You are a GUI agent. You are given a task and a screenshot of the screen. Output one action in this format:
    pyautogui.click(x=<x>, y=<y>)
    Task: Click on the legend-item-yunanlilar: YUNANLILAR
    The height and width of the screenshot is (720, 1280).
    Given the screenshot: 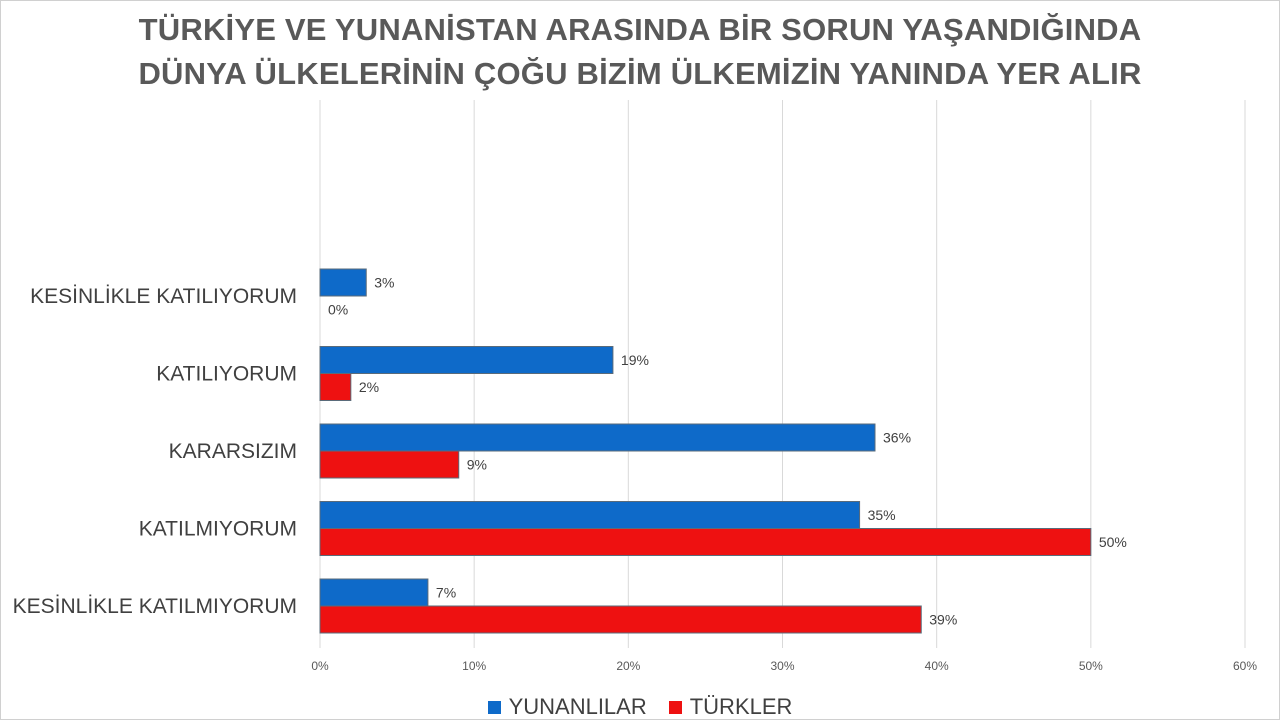 What is the action you would take?
    pyautogui.click(x=567, y=707)
    